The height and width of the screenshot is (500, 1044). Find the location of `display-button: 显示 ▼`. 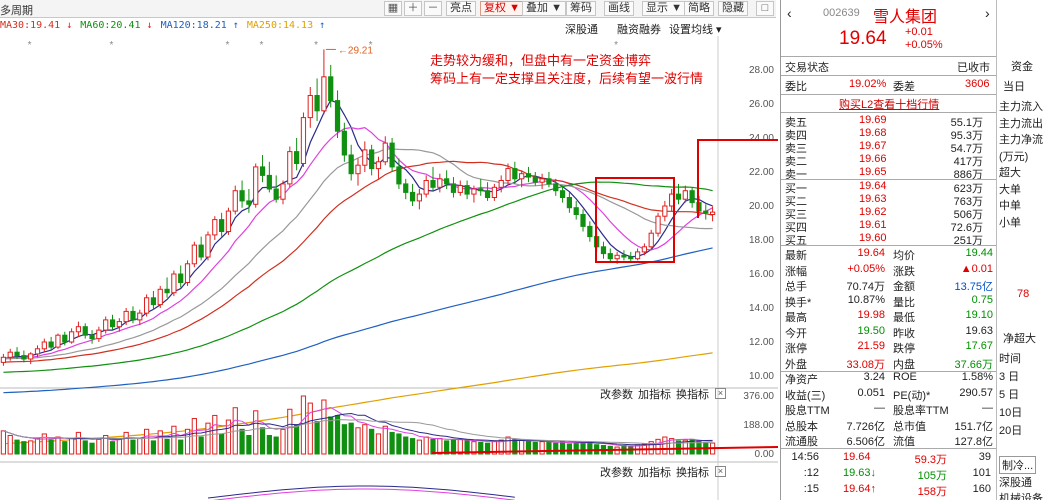

display-button: 显示 ▼ is located at coordinates (664, 8).